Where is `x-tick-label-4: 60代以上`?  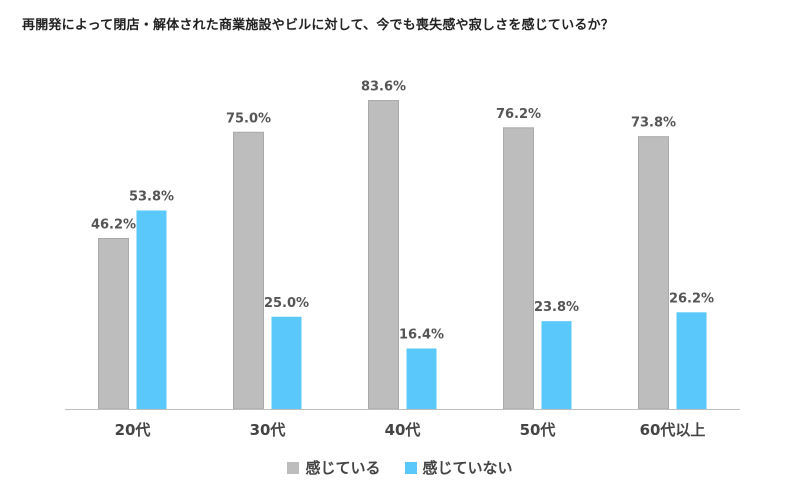
x-tick-label-4: 60代以上 is located at coordinates (673, 430).